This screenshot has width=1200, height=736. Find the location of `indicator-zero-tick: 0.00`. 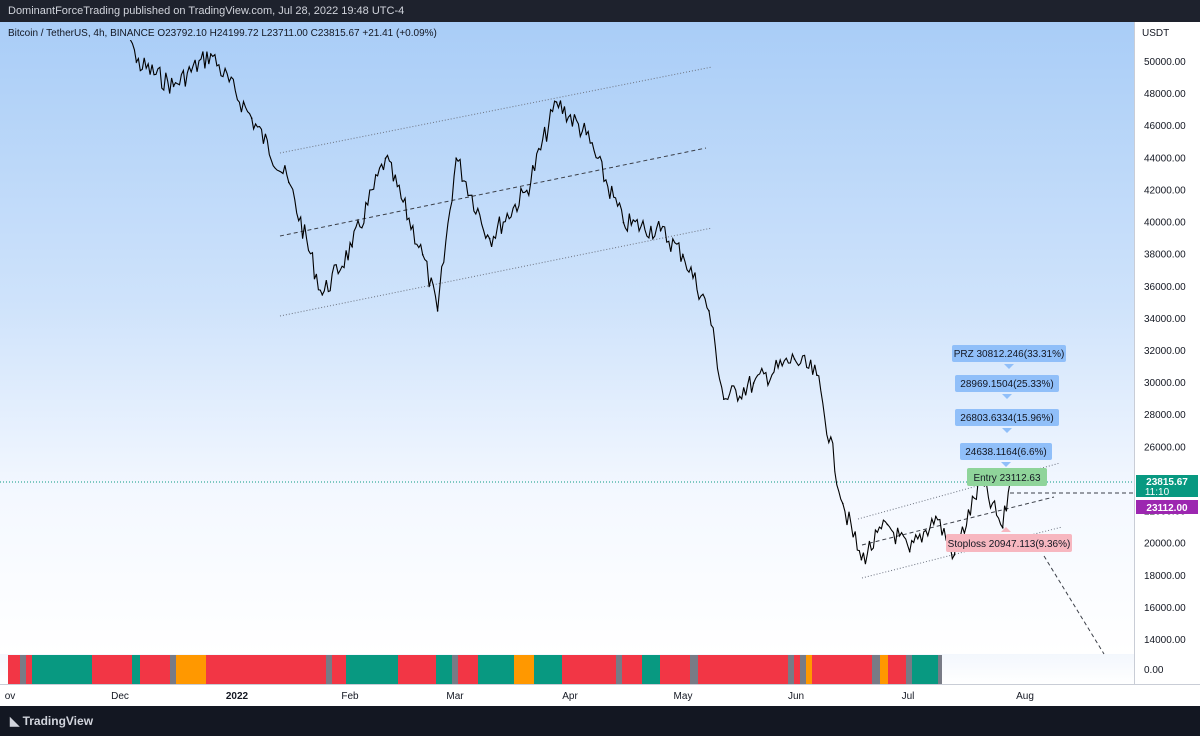

indicator-zero-tick: 0.00 is located at coordinates (1154, 670).